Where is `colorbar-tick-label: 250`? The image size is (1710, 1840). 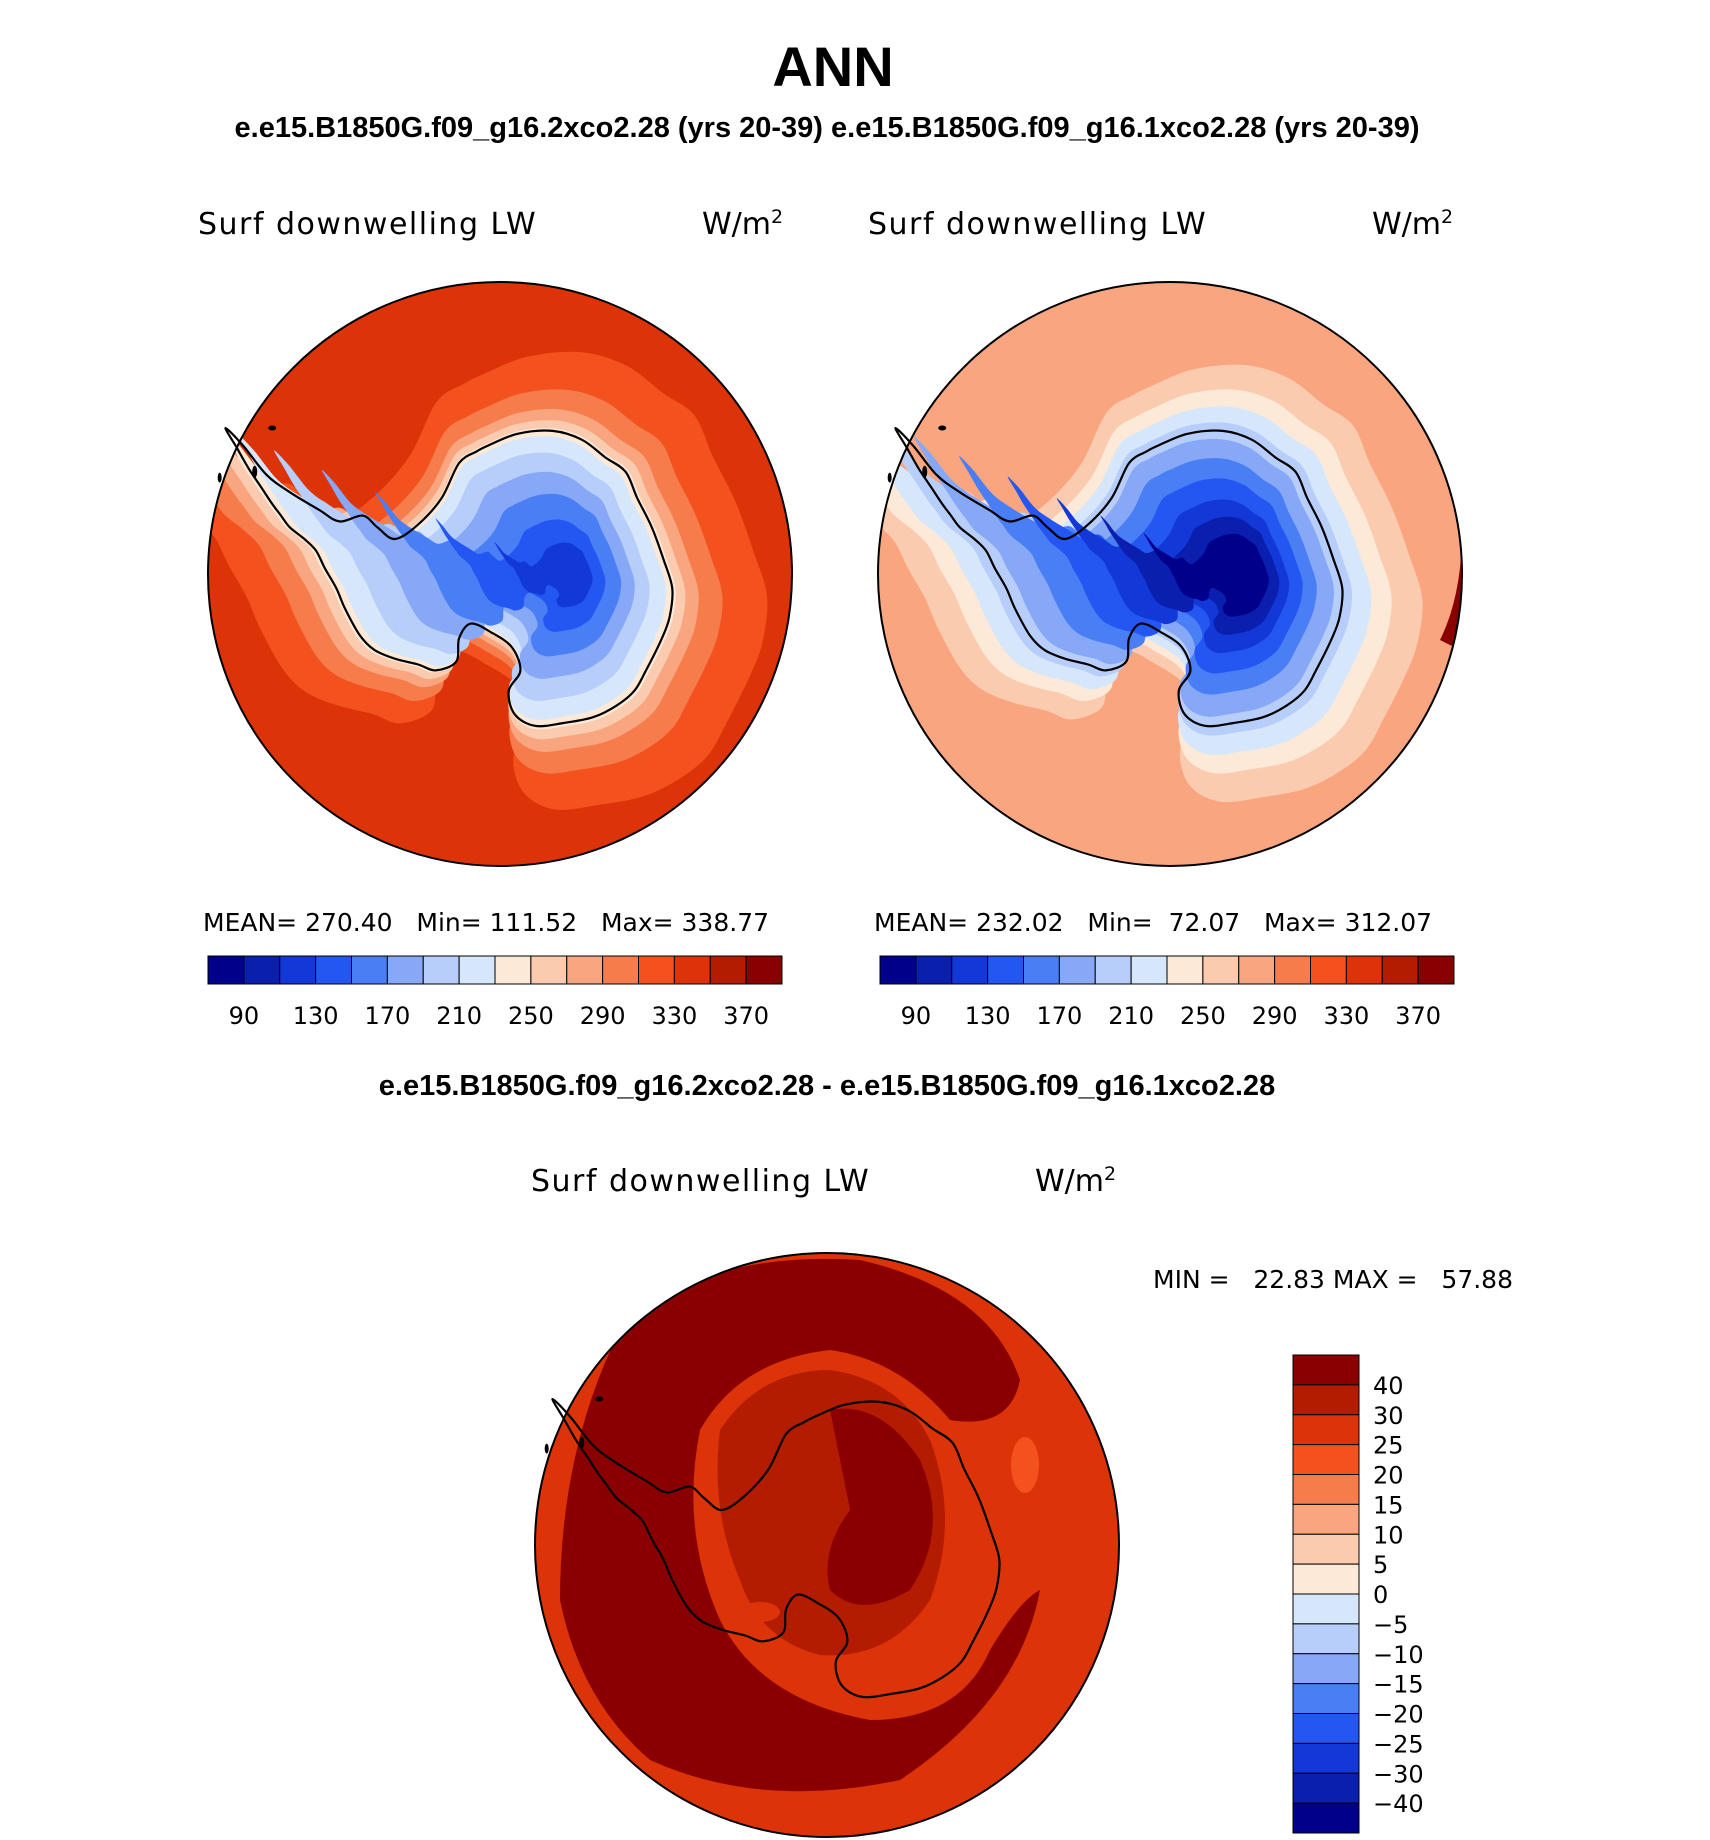 colorbar-tick-label: 250 is located at coordinates (531, 1016).